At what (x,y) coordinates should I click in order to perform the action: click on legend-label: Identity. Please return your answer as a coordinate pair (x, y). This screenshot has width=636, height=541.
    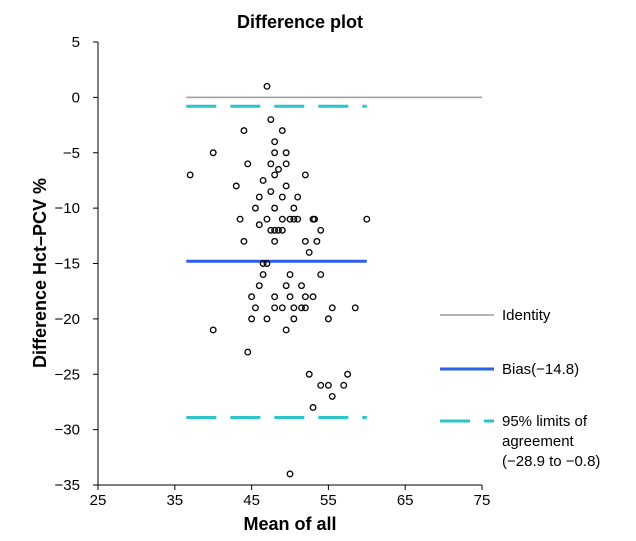
    Looking at the image, I should click on (526, 315).